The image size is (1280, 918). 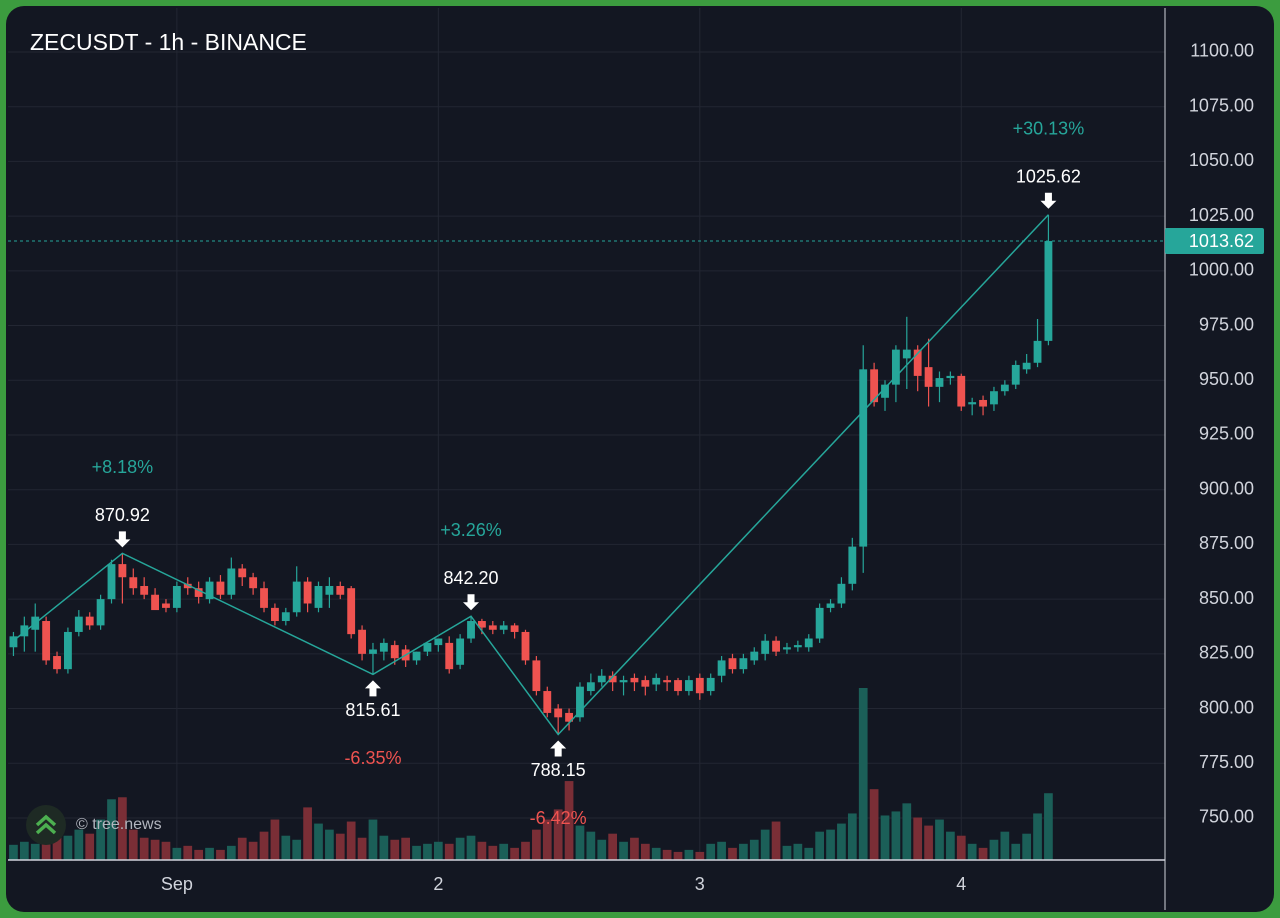 I want to click on y-tick-label: 900.00, so click(x=1226, y=488).